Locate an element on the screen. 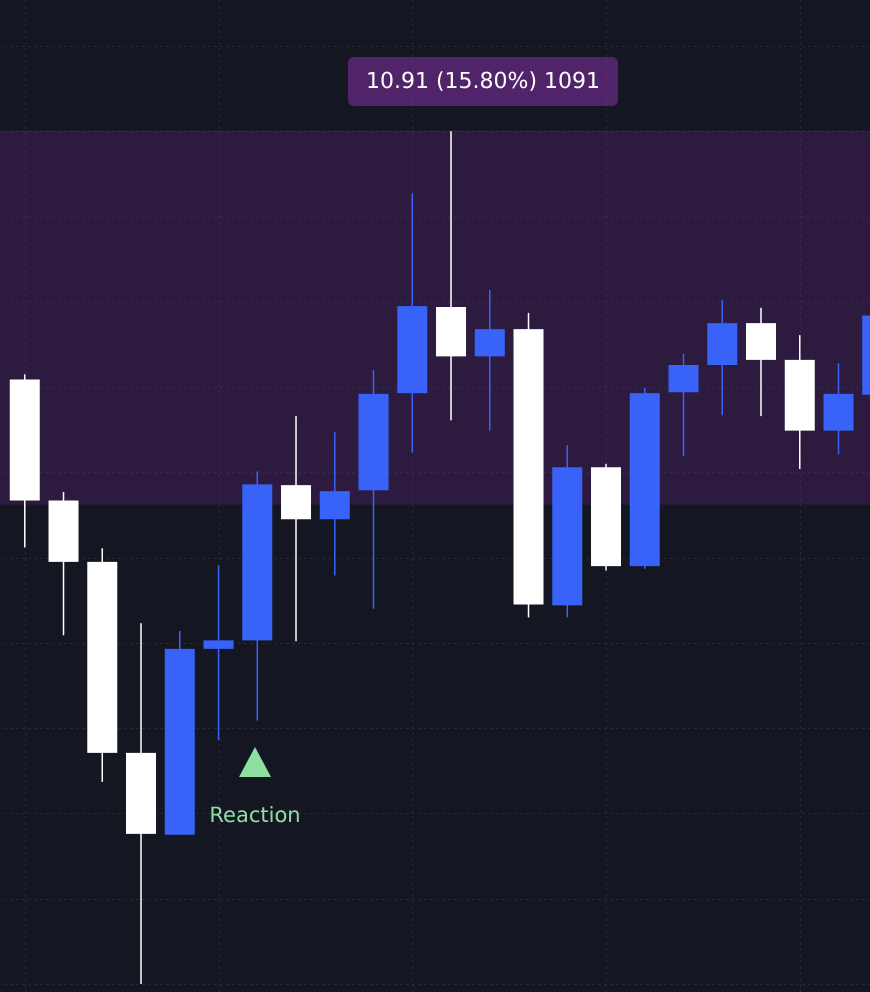  annotation: Reaction is located at coordinates (255, 815).